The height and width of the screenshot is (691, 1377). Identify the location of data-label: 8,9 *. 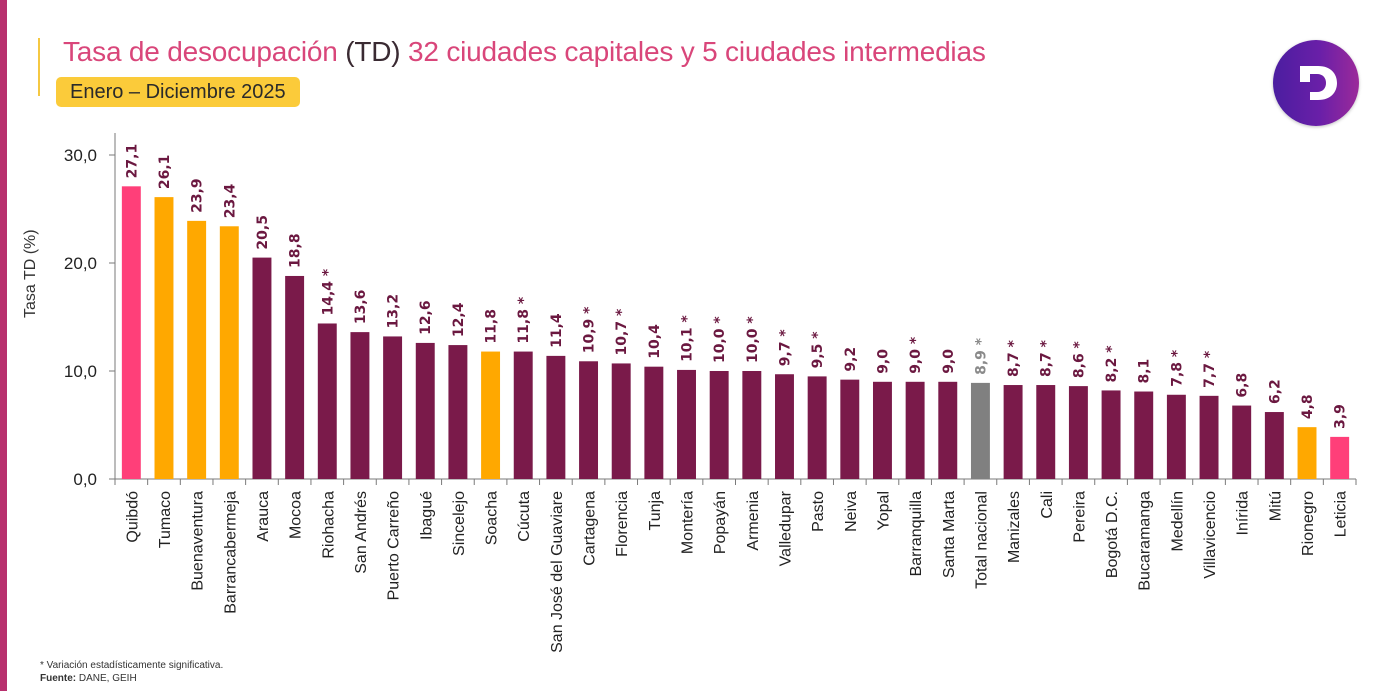
(981, 356).